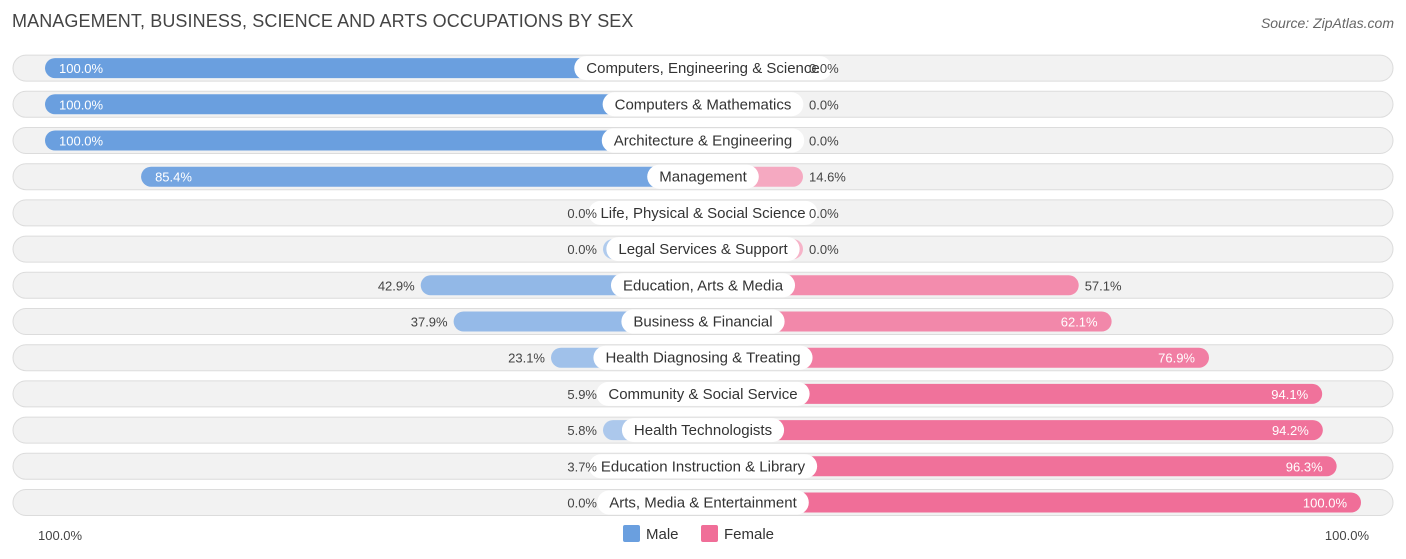 The height and width of the screenshot is (559, 1406). I want to click on male-value-label: 5.8%, so click(582, 430).